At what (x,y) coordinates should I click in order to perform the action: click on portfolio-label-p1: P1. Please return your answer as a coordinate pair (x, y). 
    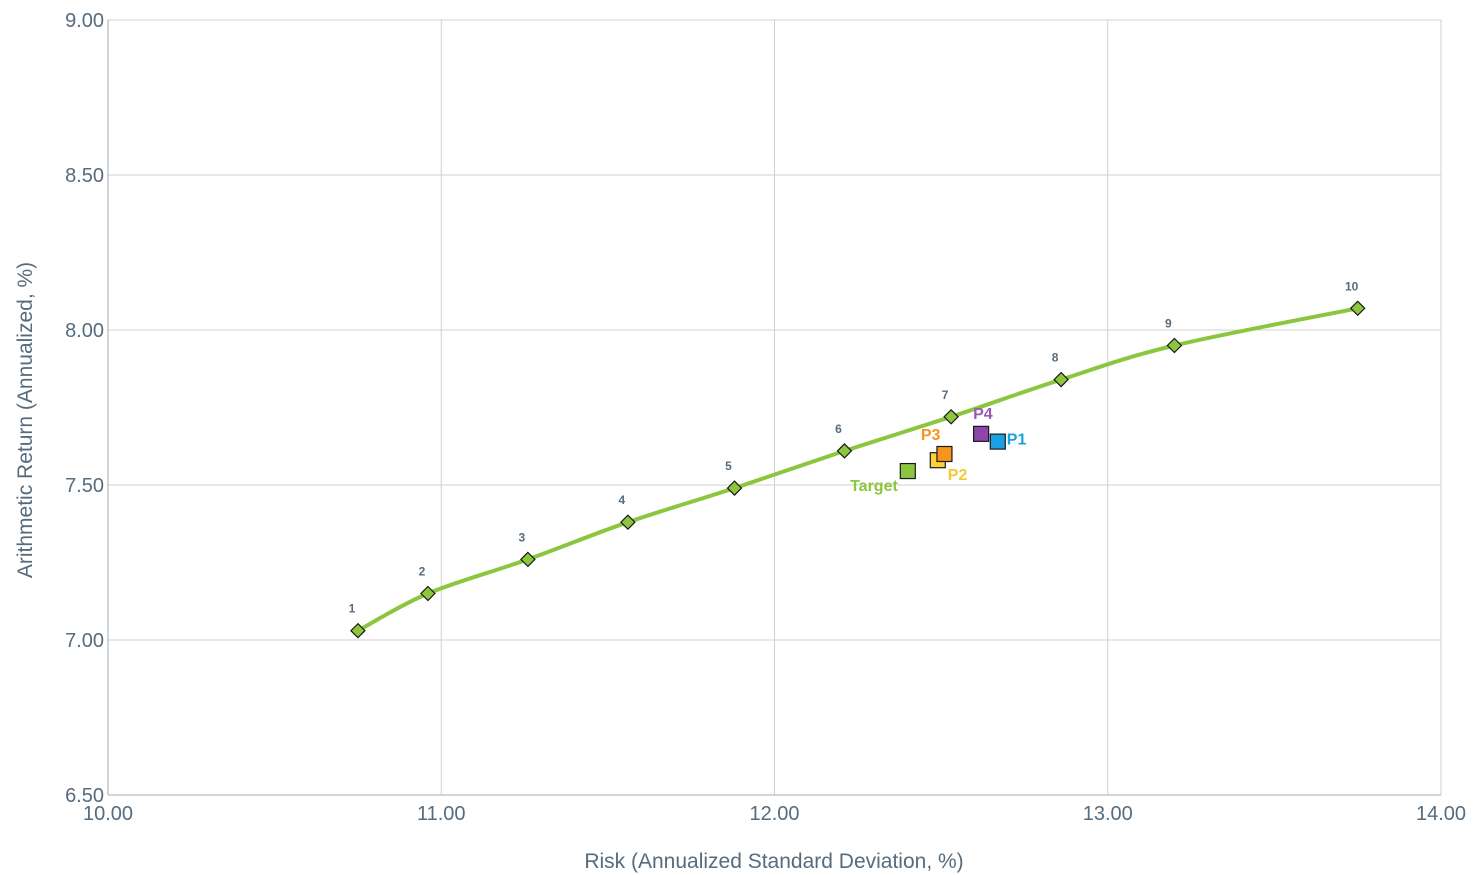
    Looking at the image, I should click on (1017, 440).